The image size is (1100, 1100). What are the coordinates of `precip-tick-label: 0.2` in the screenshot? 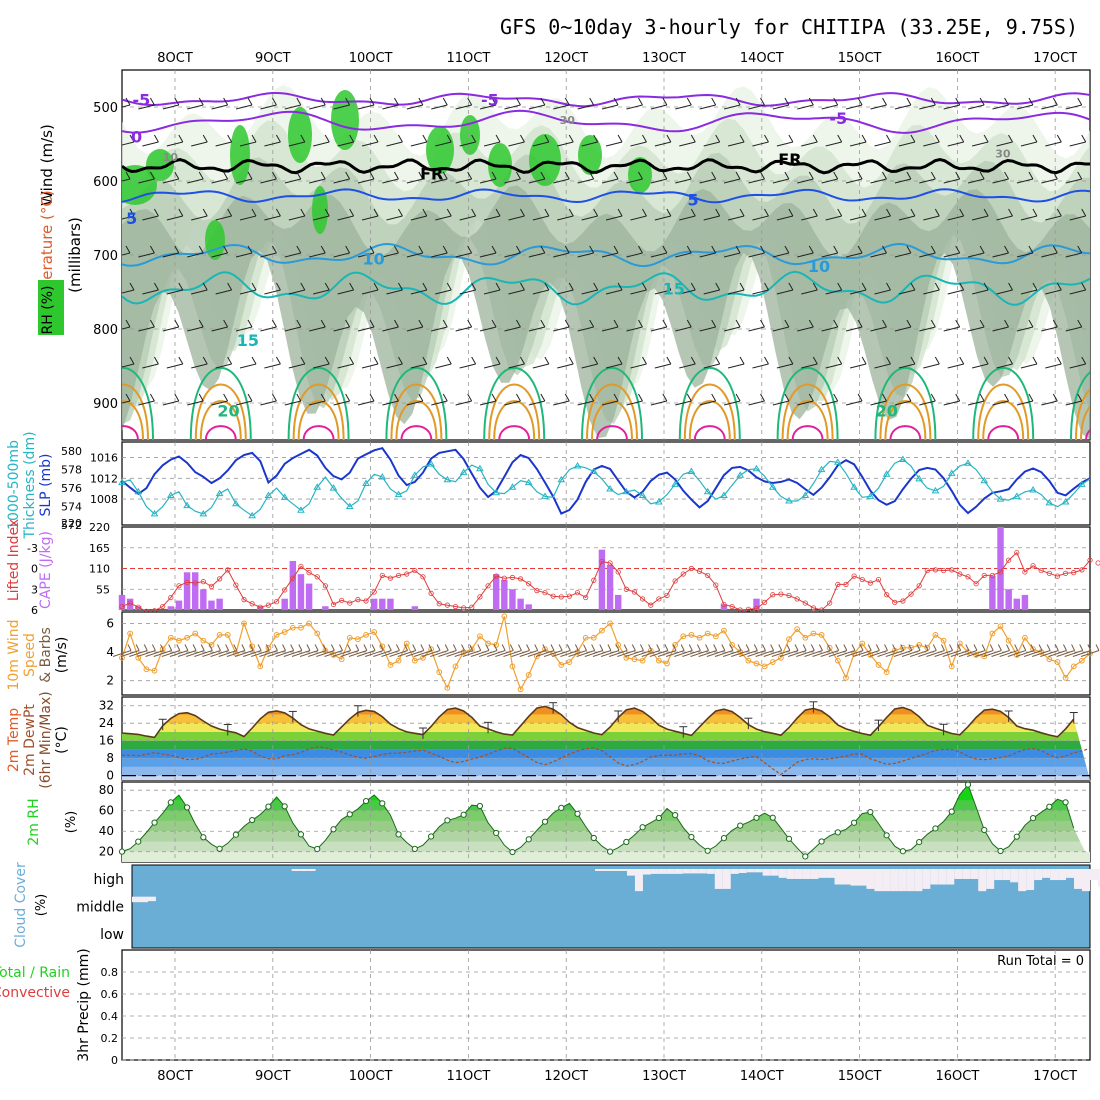 It's located at (110, 1038).